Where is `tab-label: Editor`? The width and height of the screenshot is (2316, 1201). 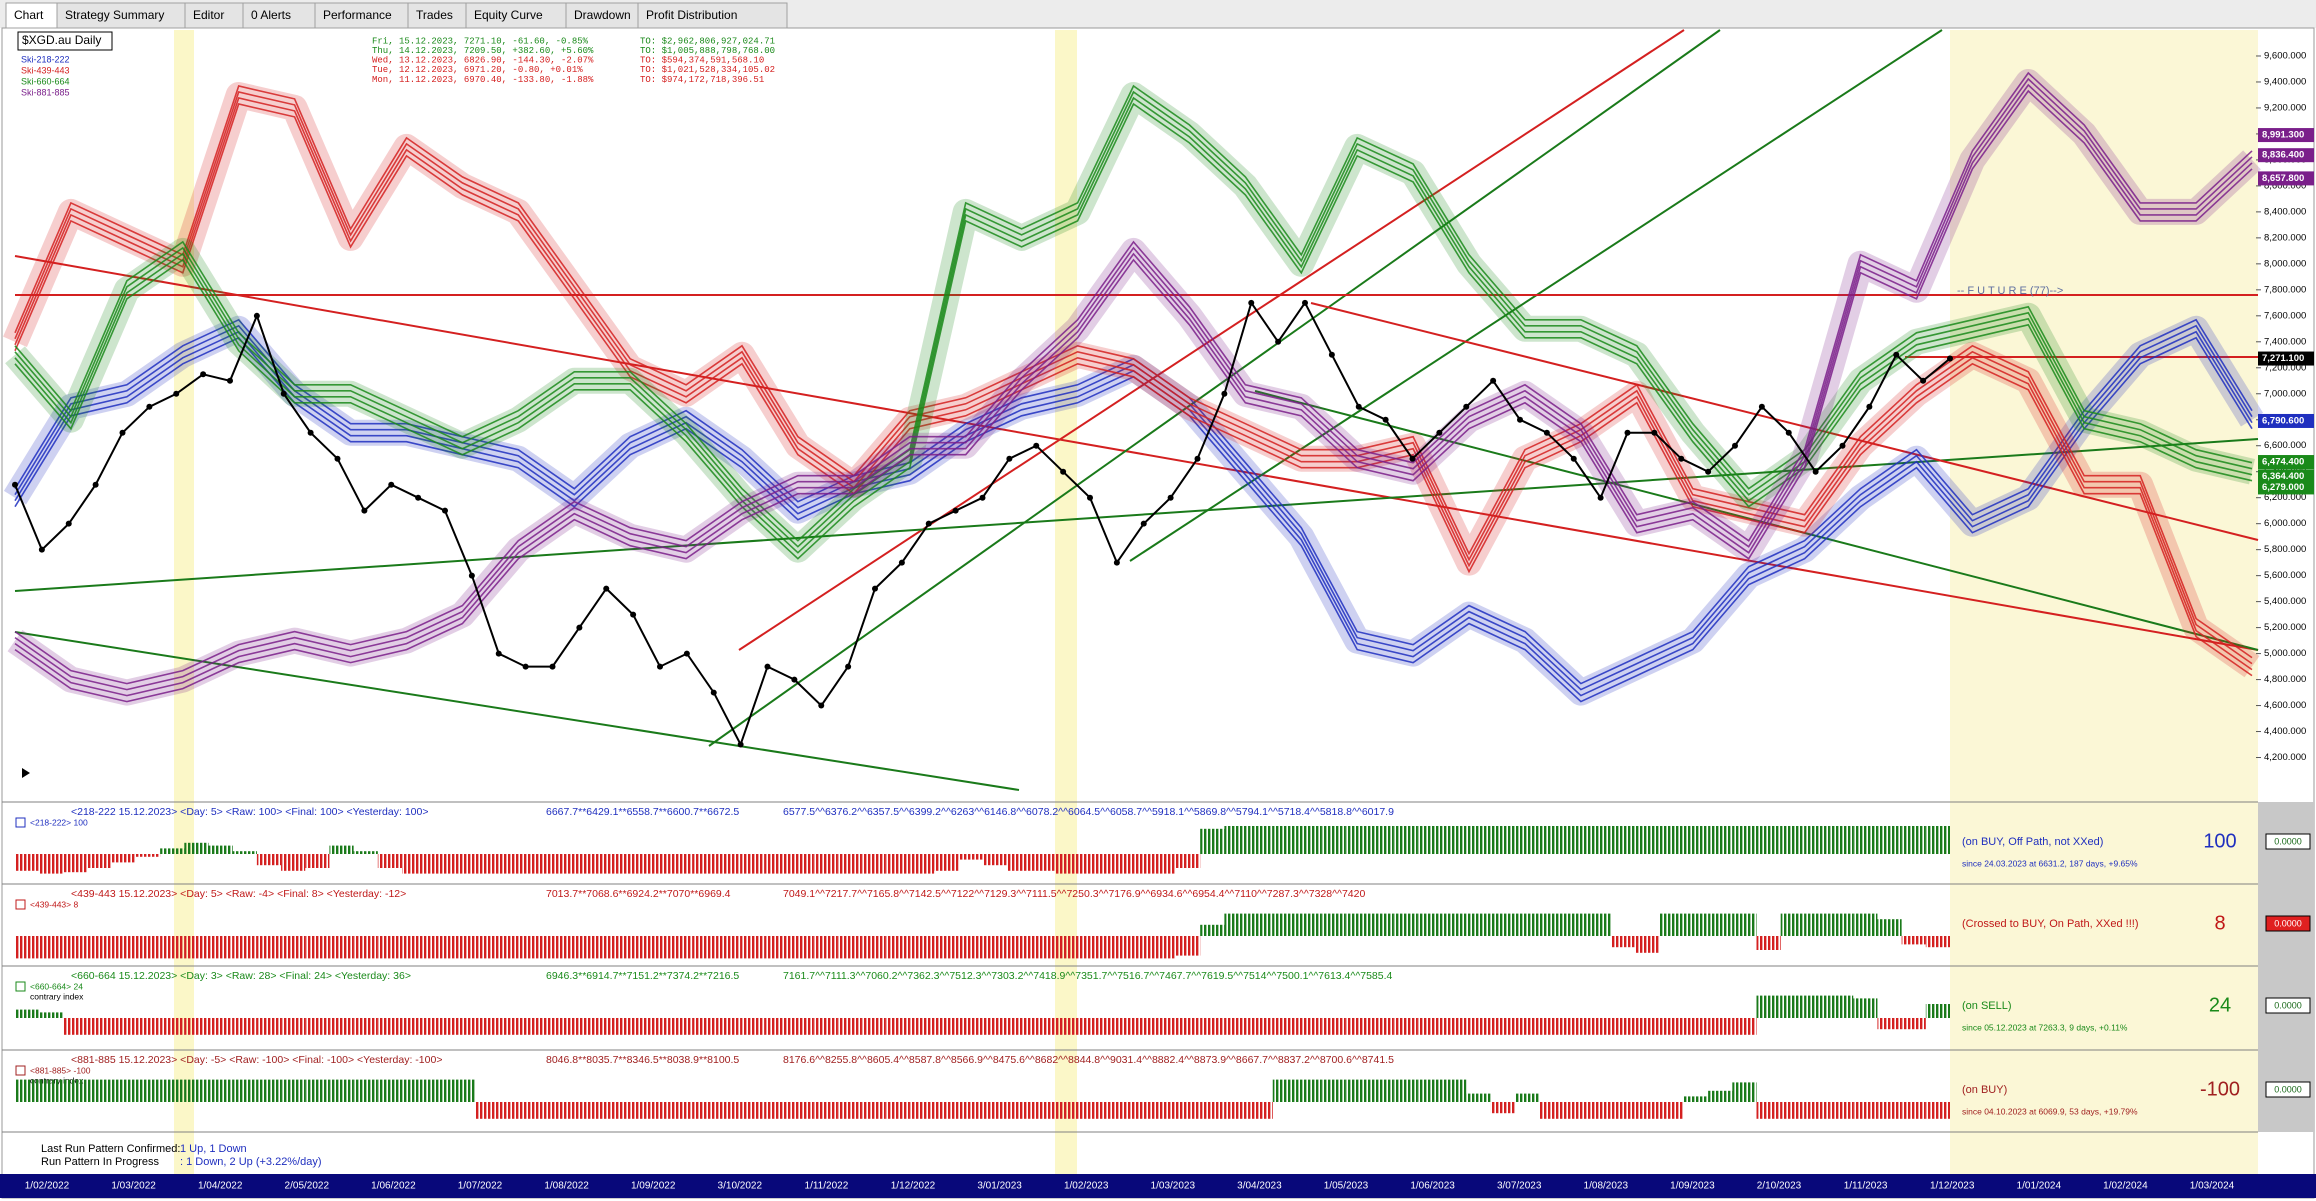
tab-label: Editor is located at coordinates (208, 15).